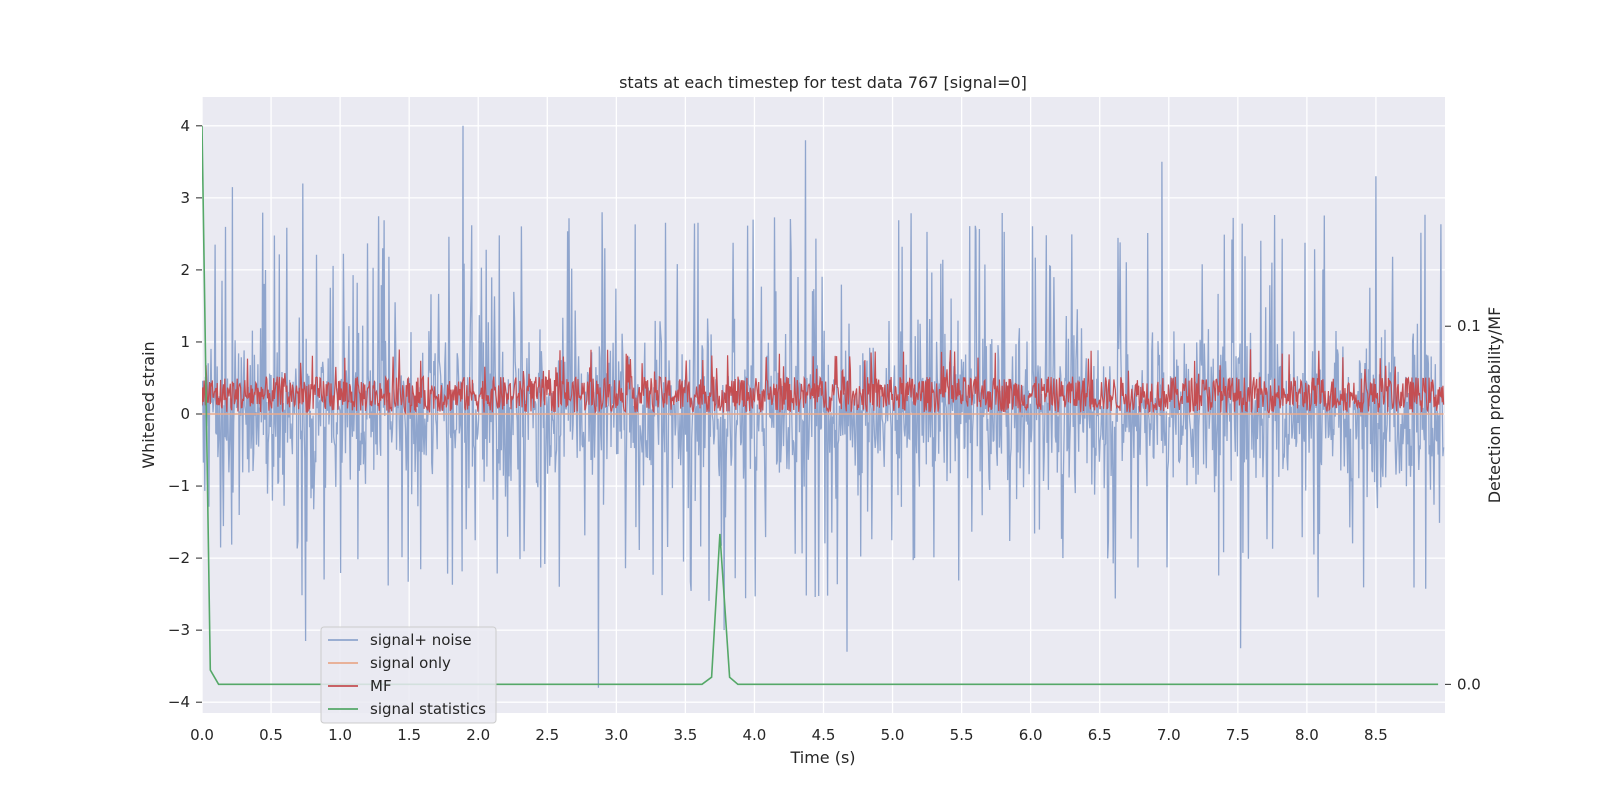 This screenshot has width=1600, height=800. I want to click on x-tick-label: 7.0, so click(1169, 735).